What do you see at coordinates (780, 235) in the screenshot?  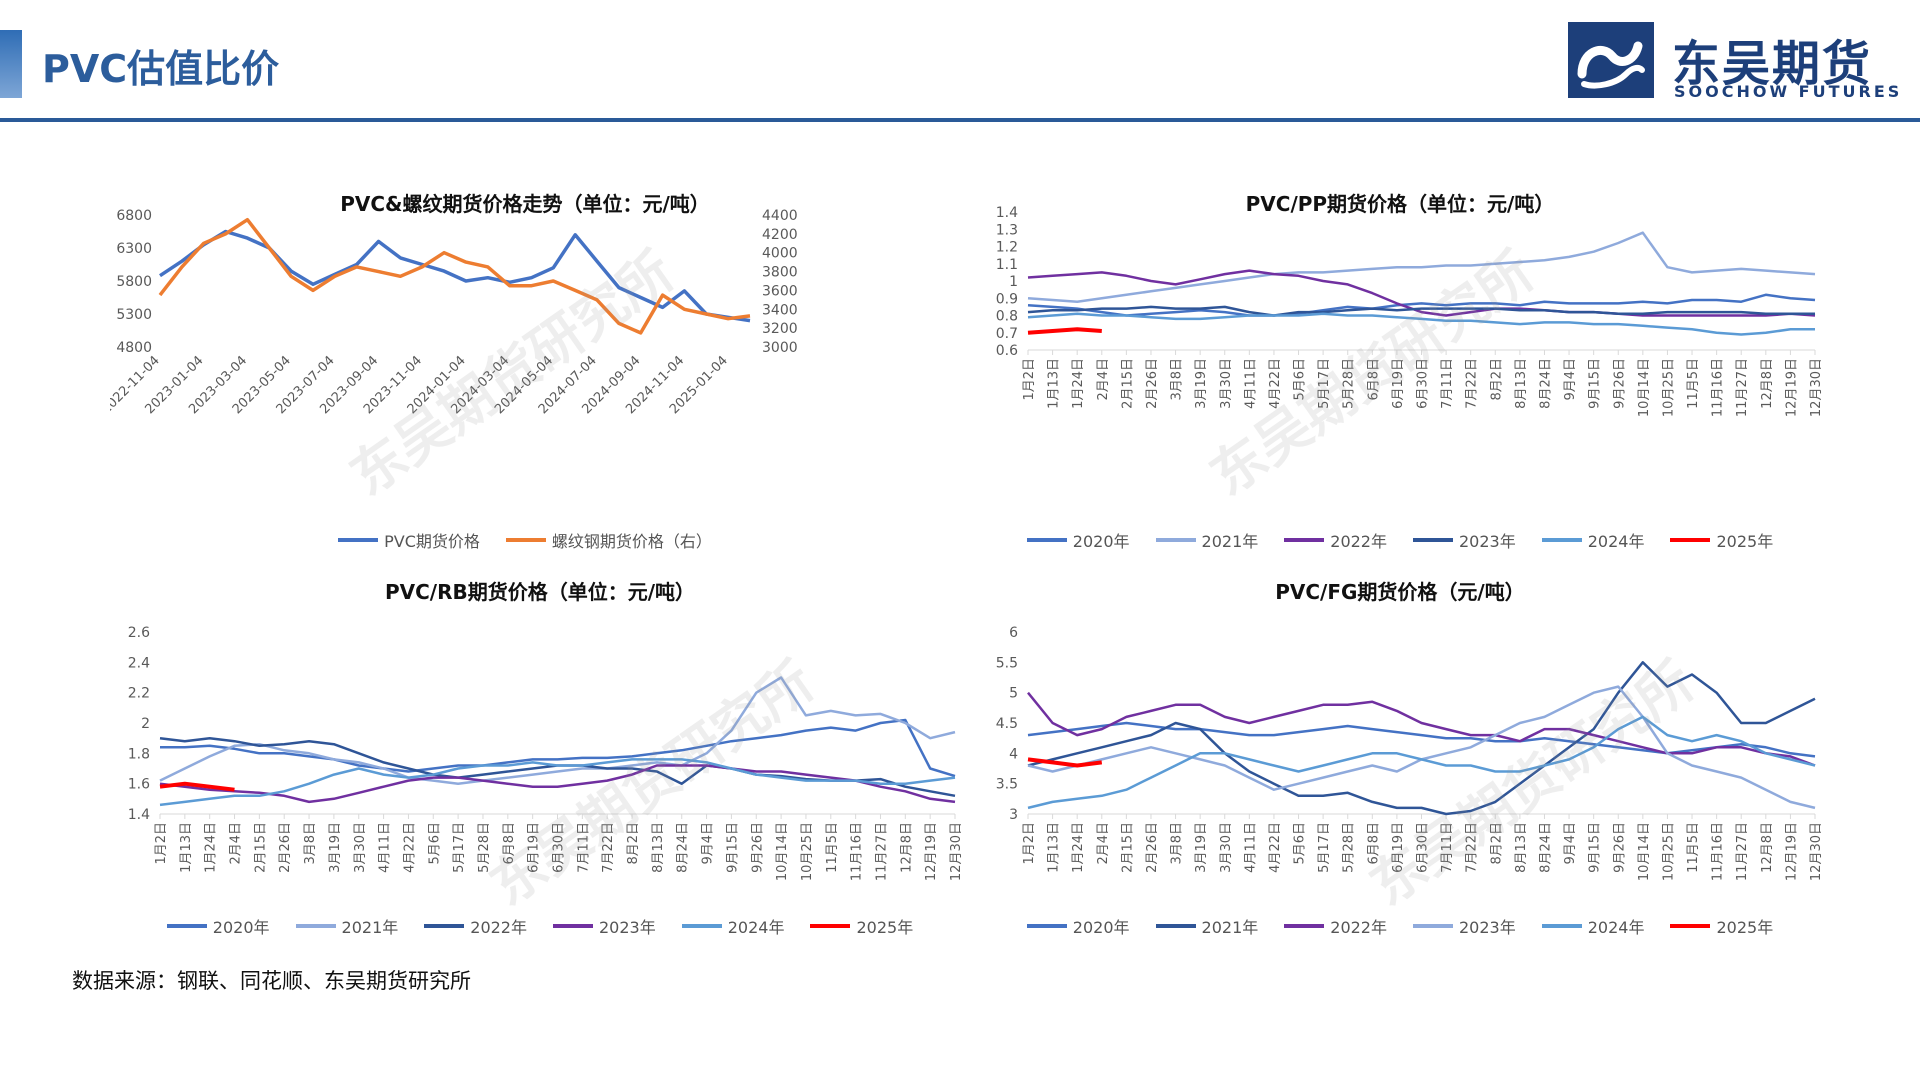 I see `y-tick-label-right: 4200` at bounding box center [780, 235].